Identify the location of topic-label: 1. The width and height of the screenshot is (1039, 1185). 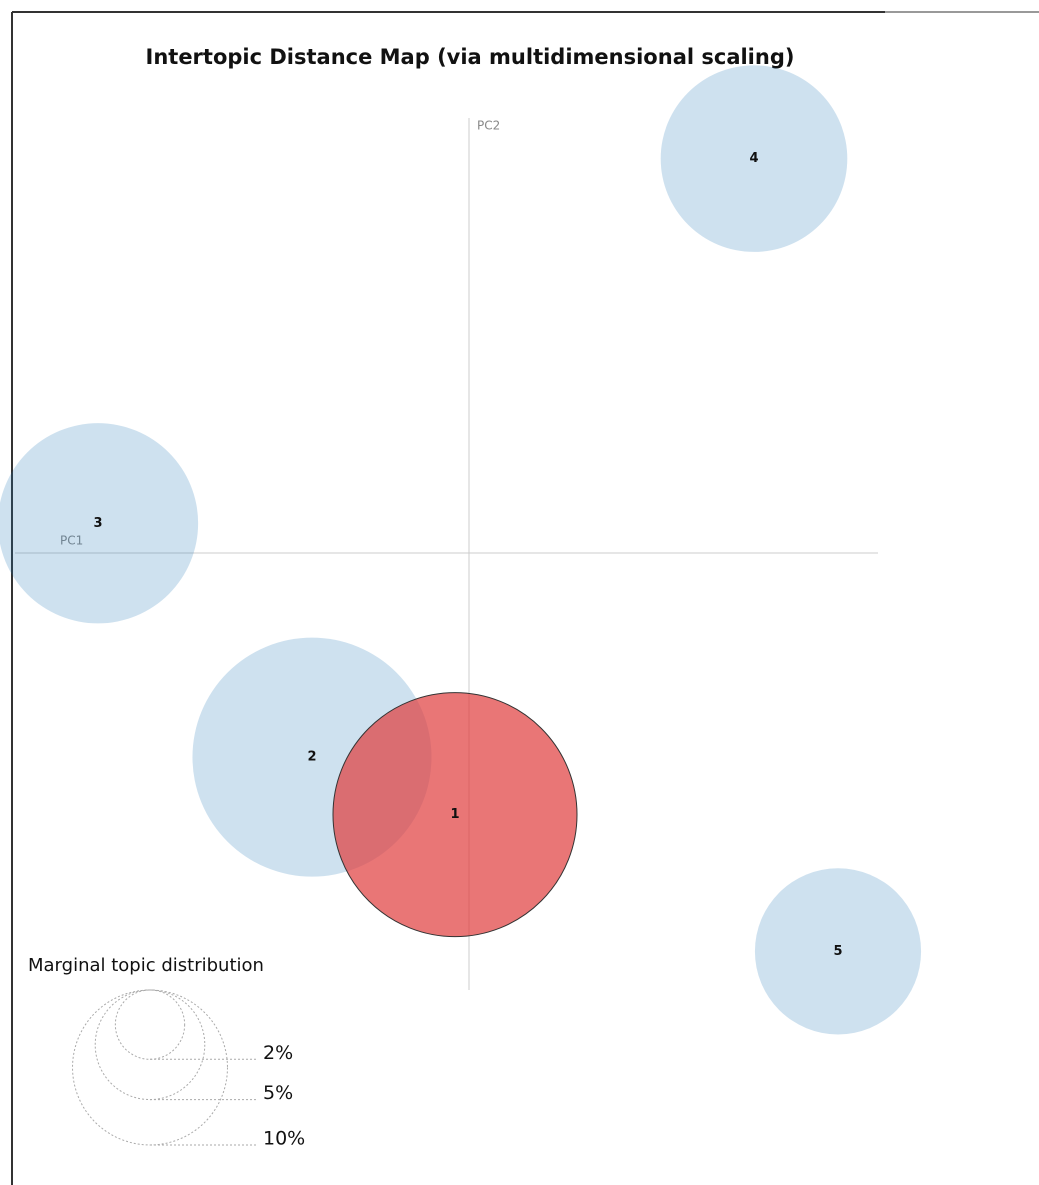
(454, 814).